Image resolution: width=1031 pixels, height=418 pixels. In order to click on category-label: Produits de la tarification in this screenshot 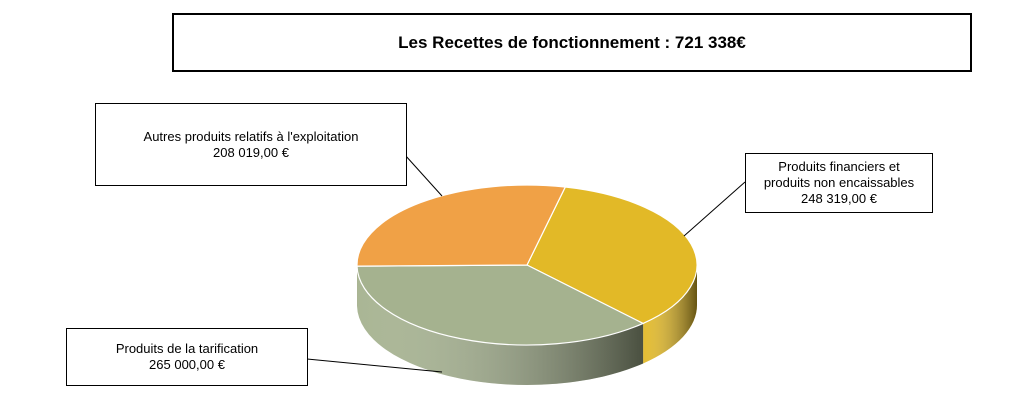, I will do `click(187, 348)`.